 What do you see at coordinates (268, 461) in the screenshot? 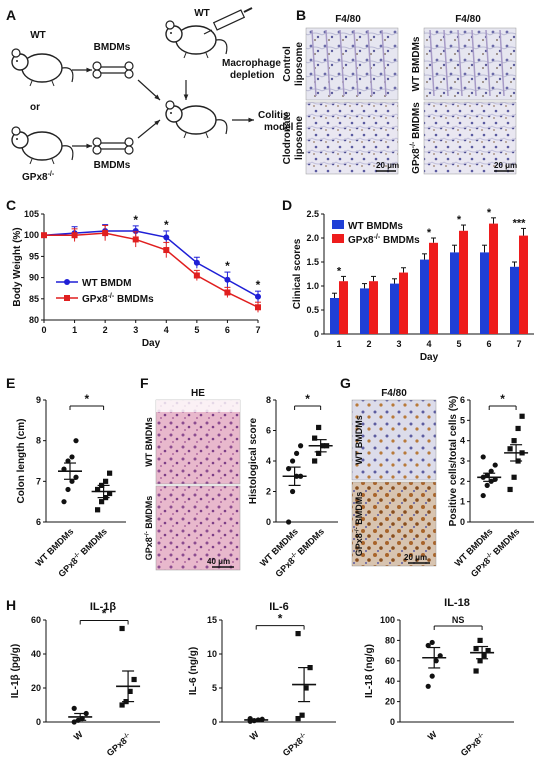
I see `f-y-tick-label: 4` at bounding box center [268, 461].